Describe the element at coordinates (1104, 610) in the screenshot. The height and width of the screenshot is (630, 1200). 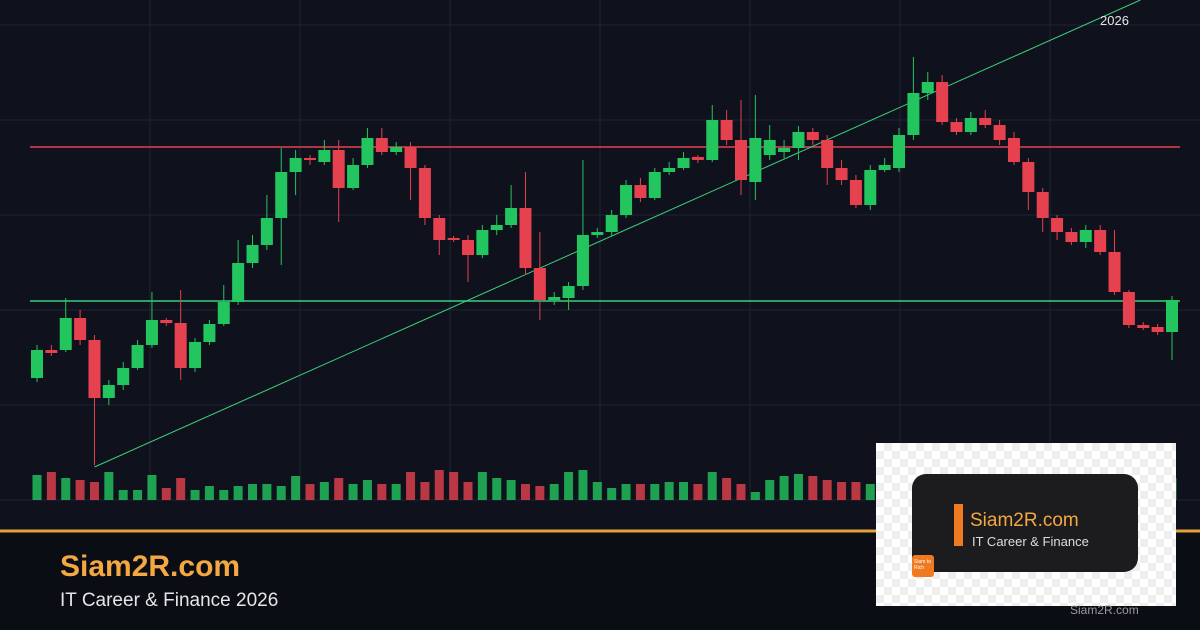
I see `footer: Siam2R.com` at that location.